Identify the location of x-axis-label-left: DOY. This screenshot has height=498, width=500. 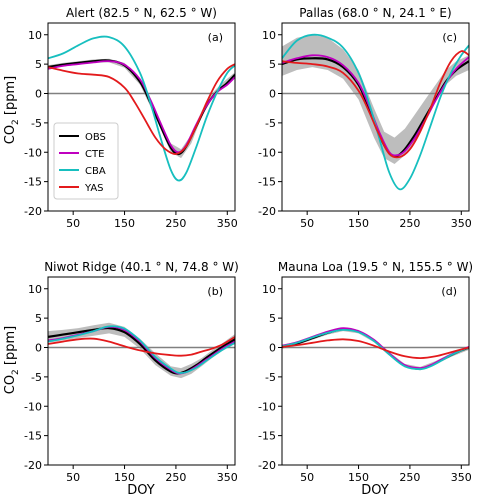
(141, 490).